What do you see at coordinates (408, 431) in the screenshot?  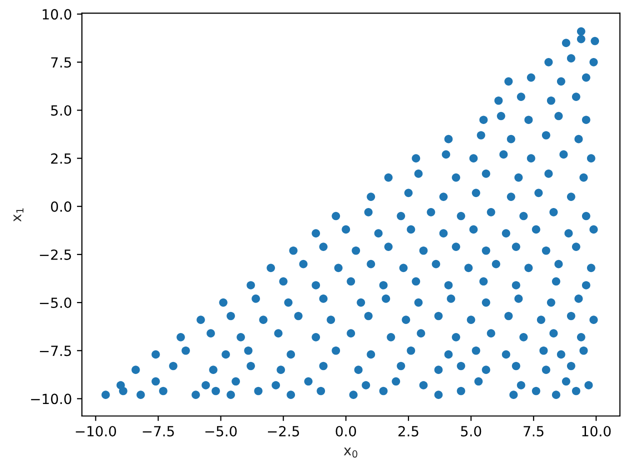 I see `x-tick-label: 2.5` at bounding box center [408, 431].